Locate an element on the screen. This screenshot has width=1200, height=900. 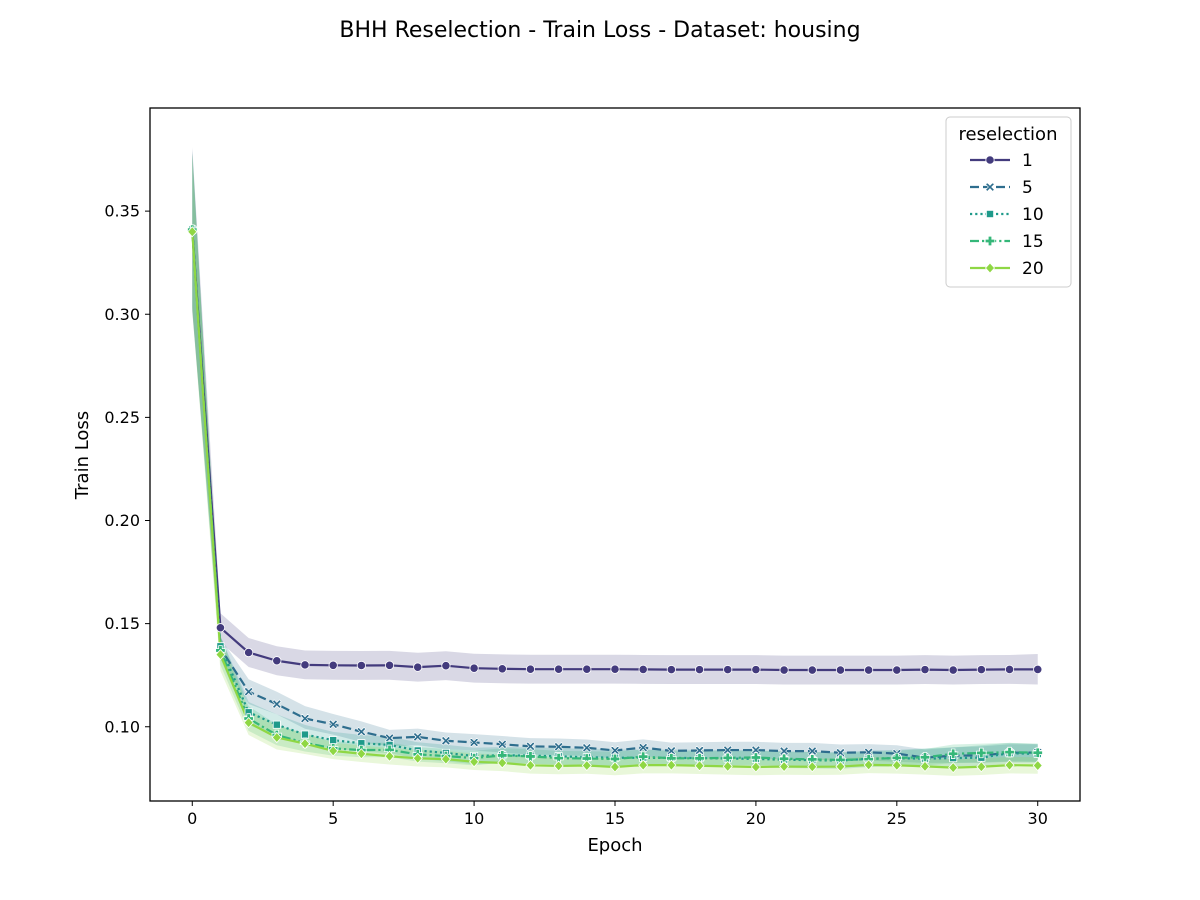
x-tick-label: 20 is located at coordinates (756, 818).